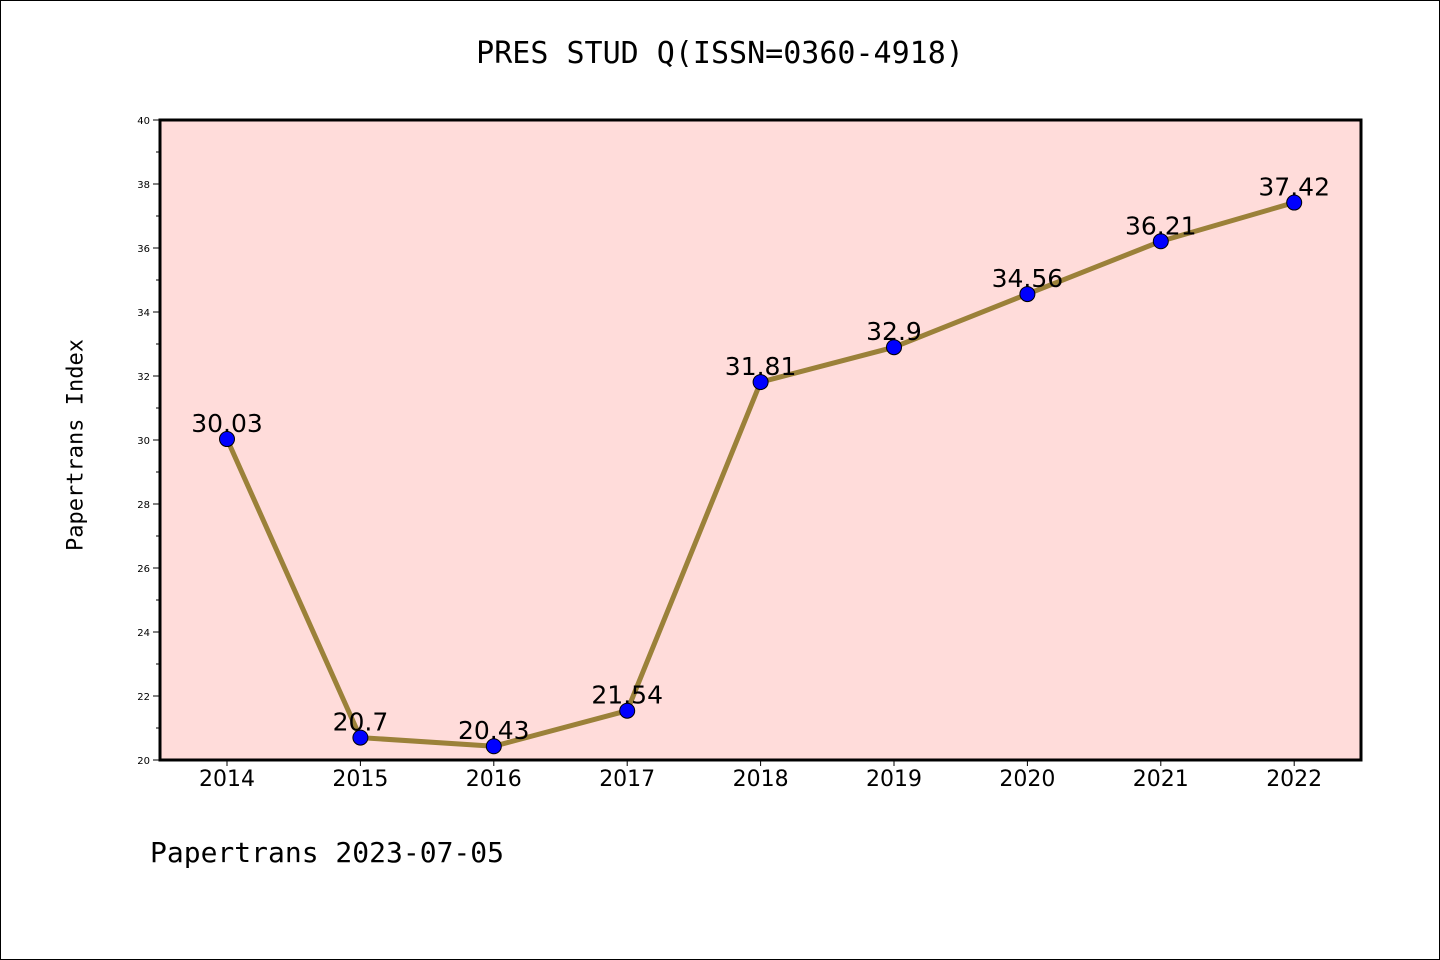 This screenshot has height=960, width=1440. Describe the element at coordinates (1294, 187) in the screenshot. I see `data-label: 37.42` at that location.